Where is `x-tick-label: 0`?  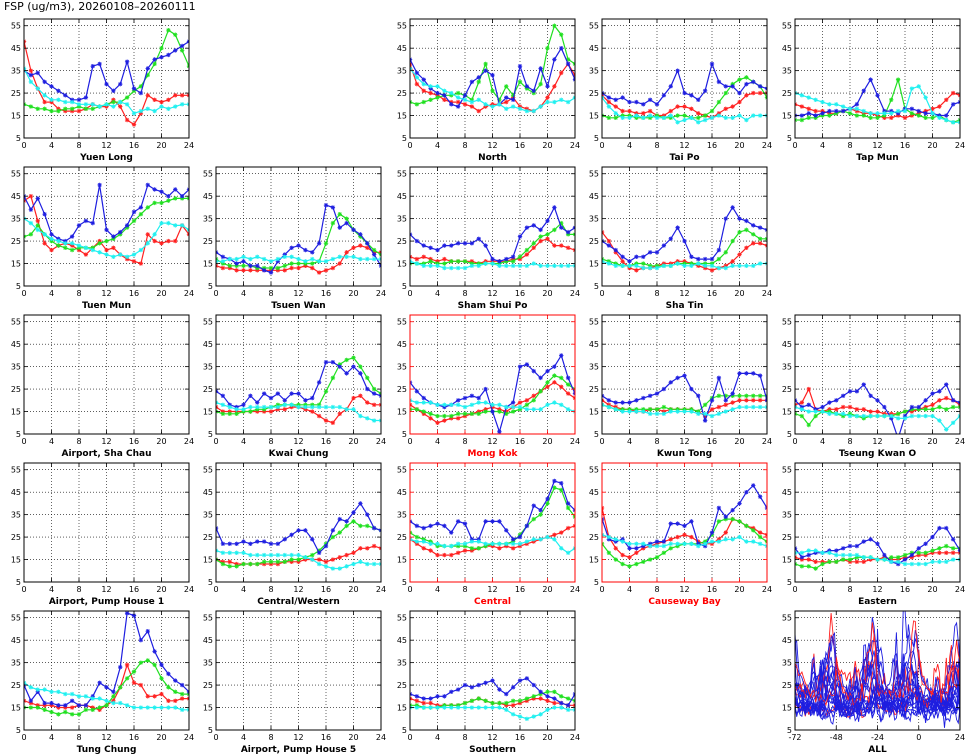 x-tick-label: 0 is located at coordinates (409, 441).